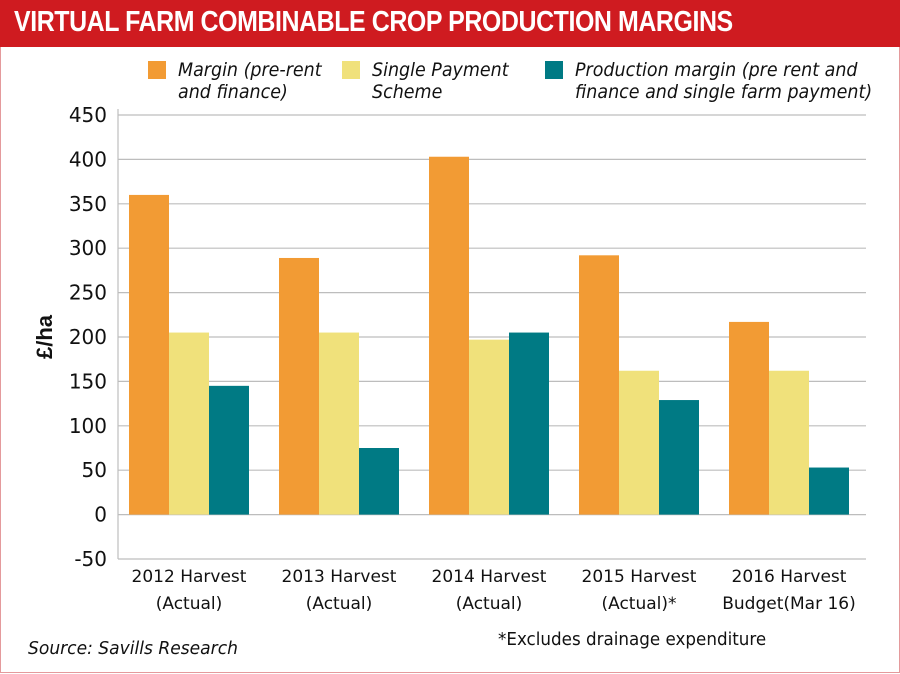 The image size is (900, 674). What do you see at coordinates (90, 559) in the screenshot?
I see `y-tick-label: -50` at bounding box center [90, 559].